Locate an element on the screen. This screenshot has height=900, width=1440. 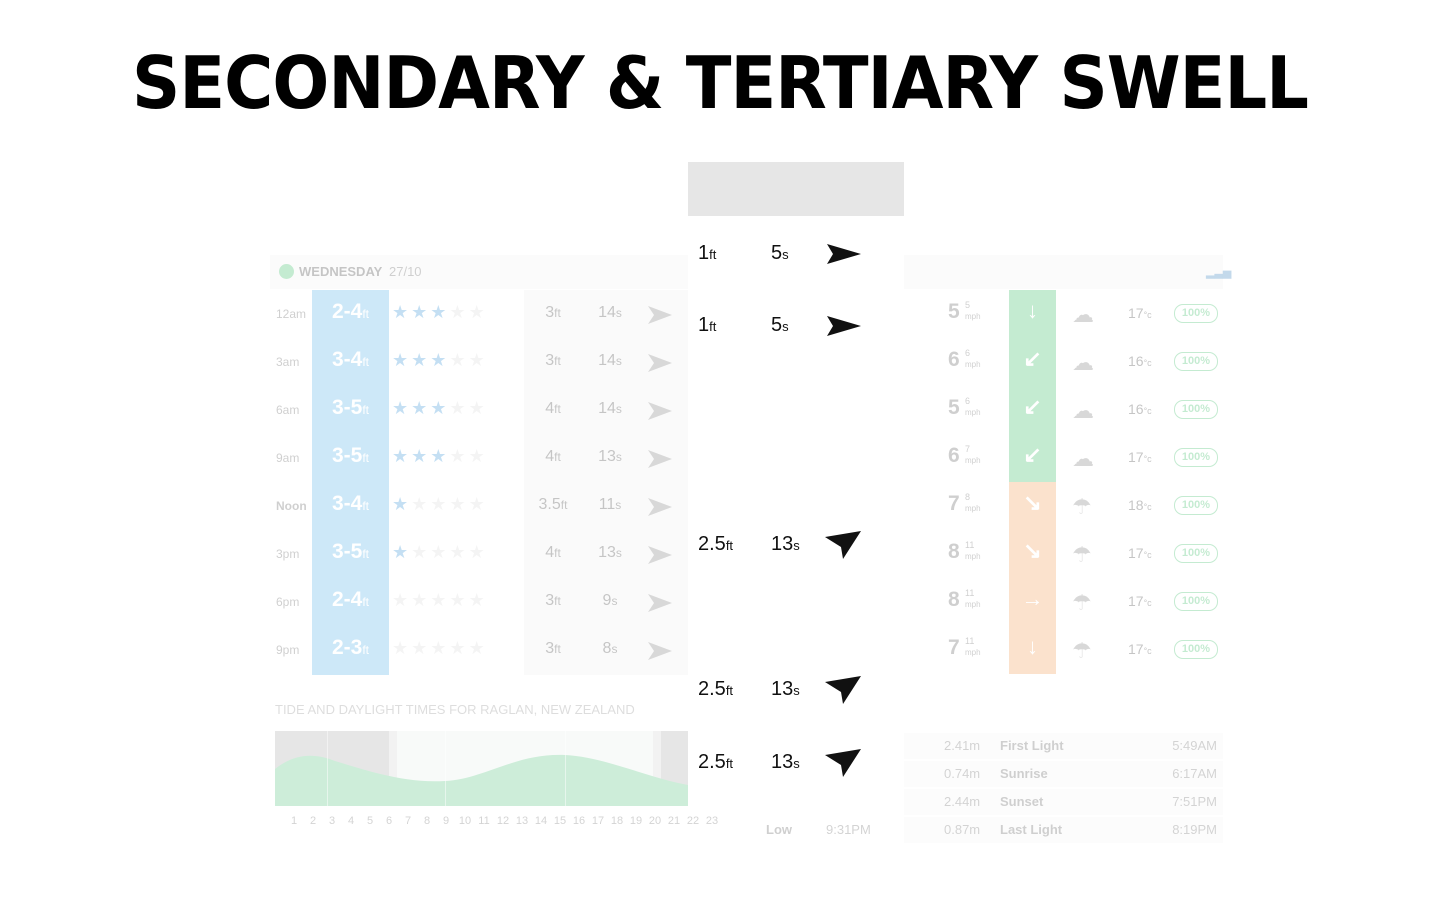
tide-axis-tick: 19 is located at coordinates (636, 821).